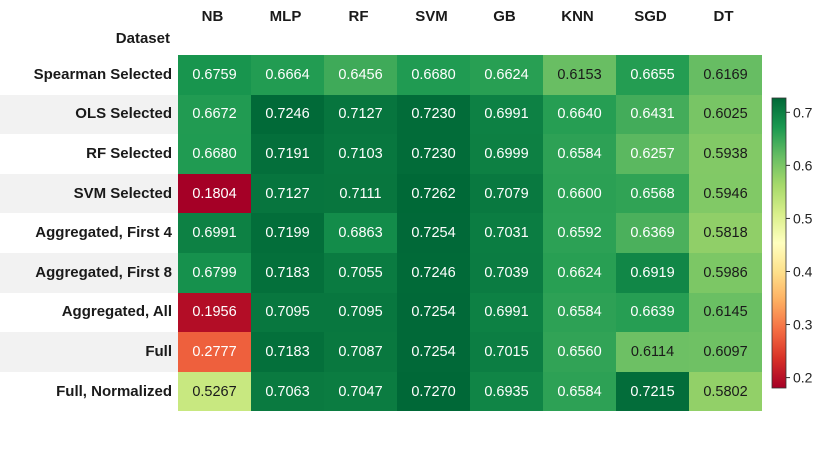 The image size is (828, 454). I want to click on heatmap-cell: 0.6799, so click(214, 273).